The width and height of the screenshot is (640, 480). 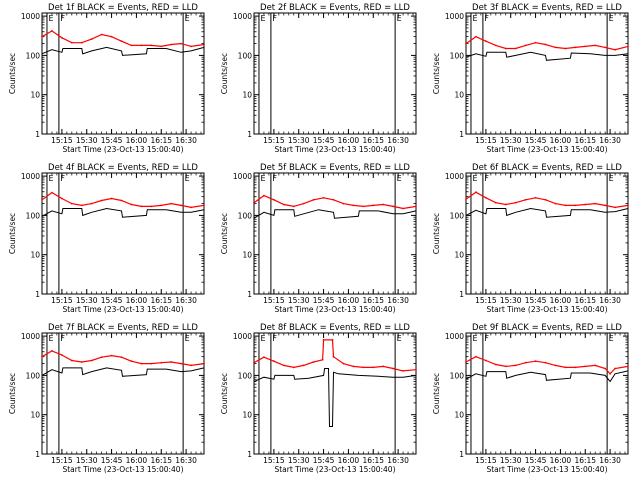 What do you see at coordinates (123, 8) in the screenshot?
I see `panel-title: Det 1f BLACK = Events, RED = LLD` at bounding box center [123, 8].